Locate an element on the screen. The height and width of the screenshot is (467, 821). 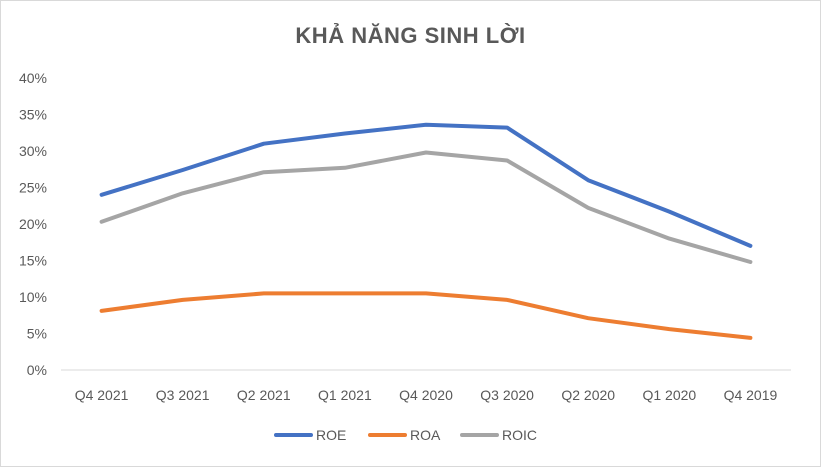
legend-label-roa: ROA is located at coordinates (425, 435).